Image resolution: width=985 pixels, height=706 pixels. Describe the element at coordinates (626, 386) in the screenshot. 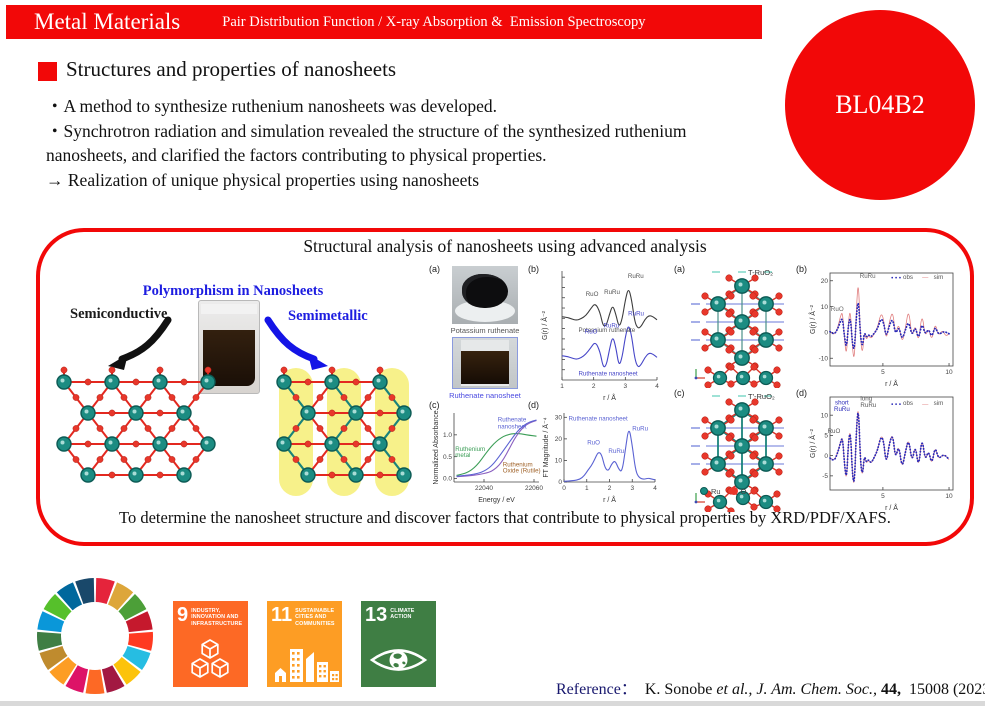

I see `svg-text: 3` at that location.